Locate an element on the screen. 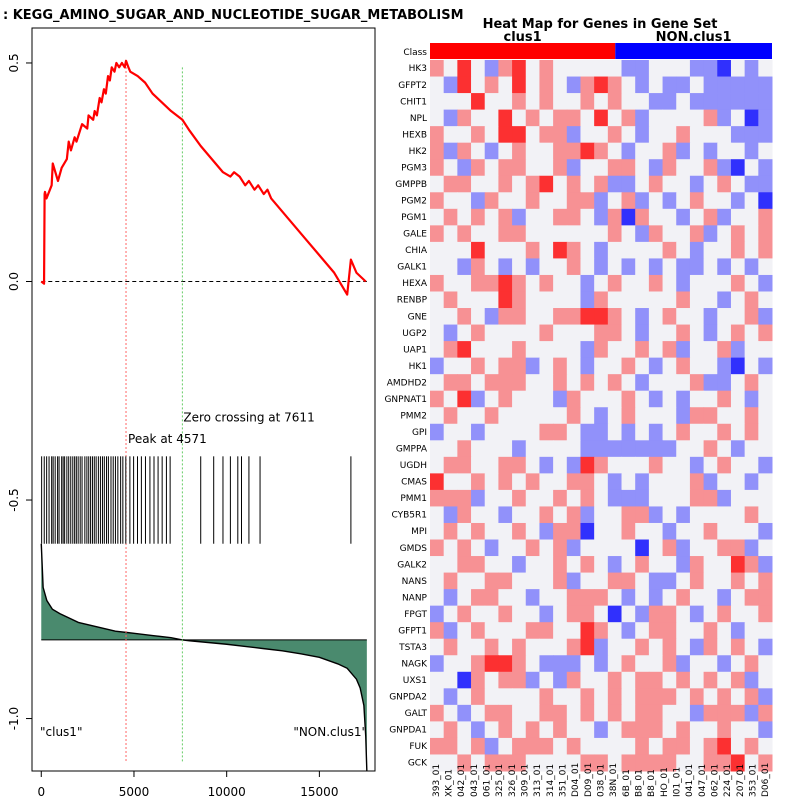  heatmap-row-label: NPL is located at coordinates (418, 119).